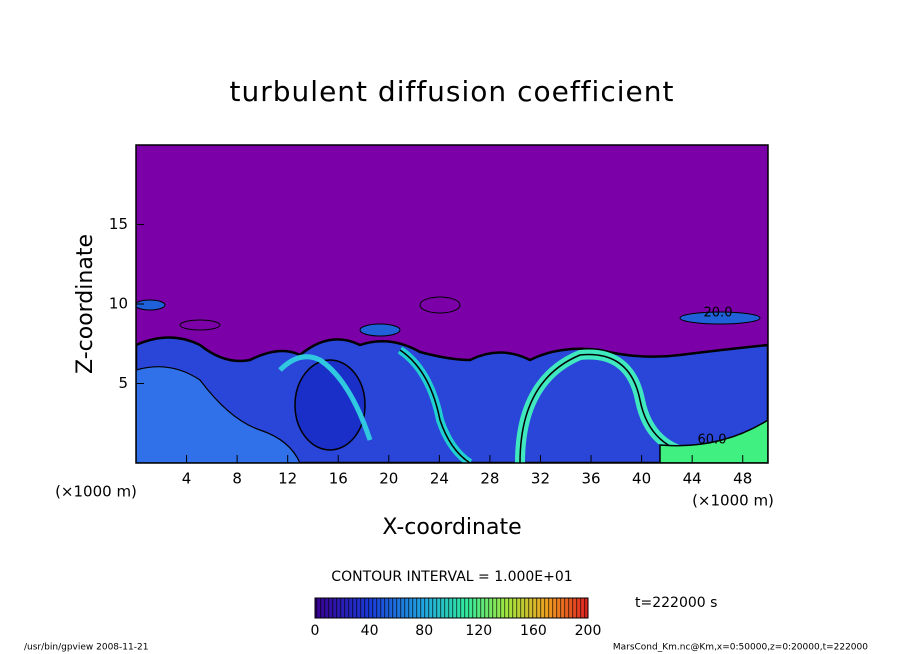 This screenshot has width=904, height=654. What do you see at coordinates (742, 479) in the screenshot?
I see `x-tick-label: 48` at bounding box center [742, 479].